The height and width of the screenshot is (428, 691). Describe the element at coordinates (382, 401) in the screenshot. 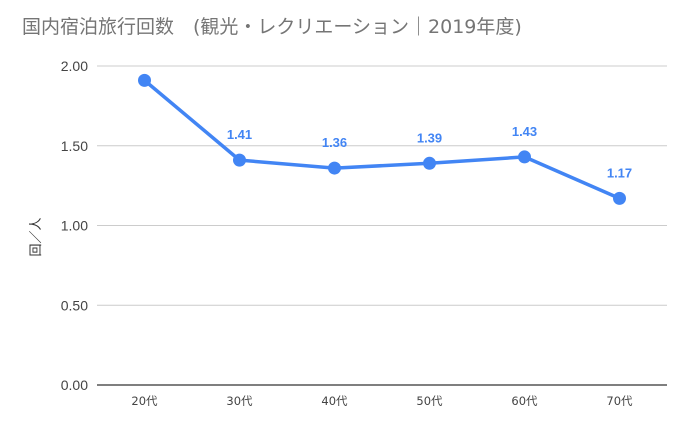

I see `x-axis-ticks: 20代 30代 40代 50代 60代 70代` at that location.